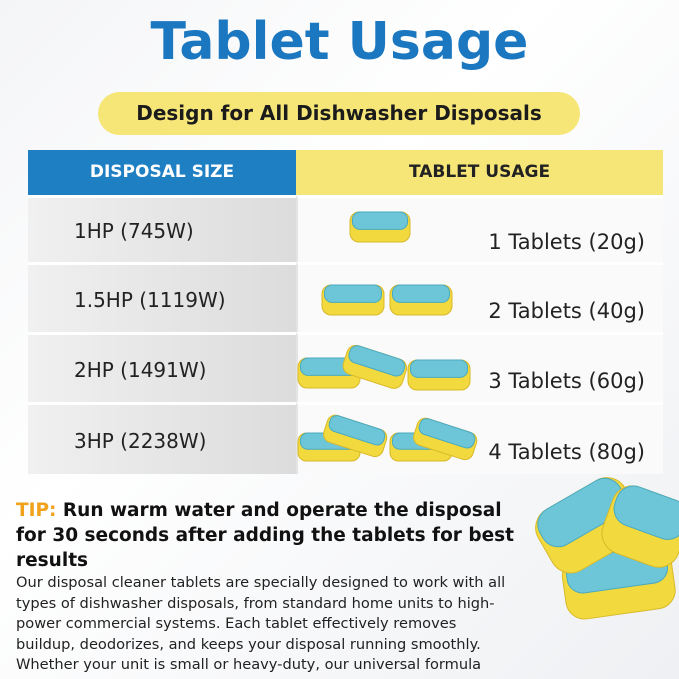 The image size is (679, 679). What do you see at coordinates (162, 228) in the screenshot?
I see `size-cell: 1HP (745W)` at bounding box center [162, 228].